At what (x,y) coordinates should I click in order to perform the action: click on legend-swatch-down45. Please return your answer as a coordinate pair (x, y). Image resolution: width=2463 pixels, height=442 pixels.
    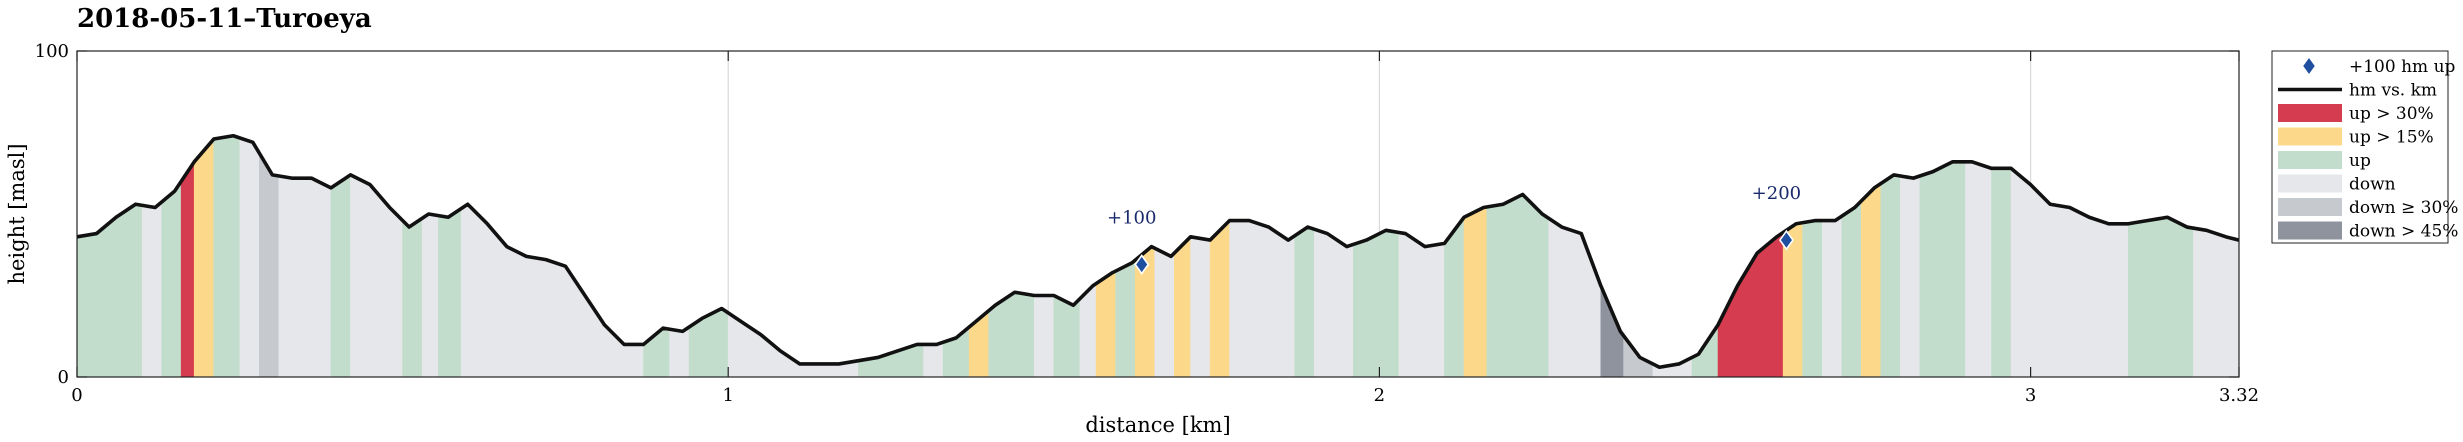
    Looking at the image, I should click on (2310, 230).